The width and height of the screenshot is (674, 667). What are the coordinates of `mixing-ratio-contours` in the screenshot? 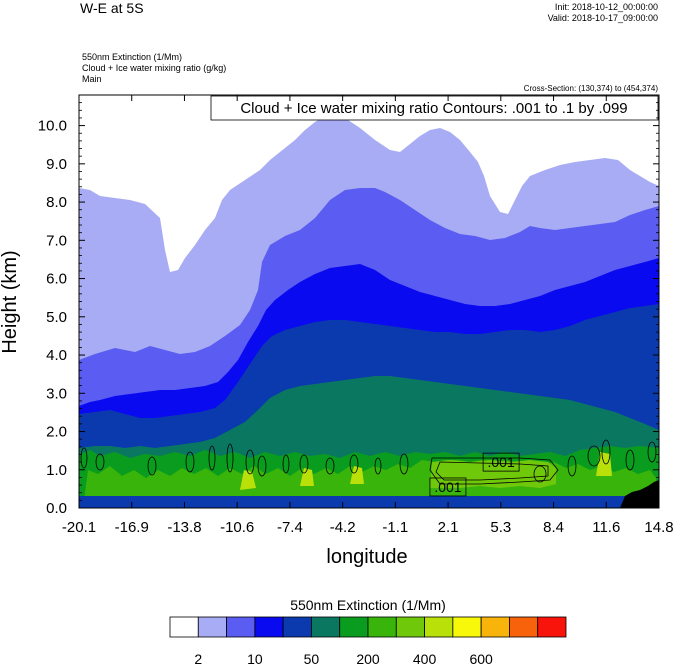 It's located at (368, 462).